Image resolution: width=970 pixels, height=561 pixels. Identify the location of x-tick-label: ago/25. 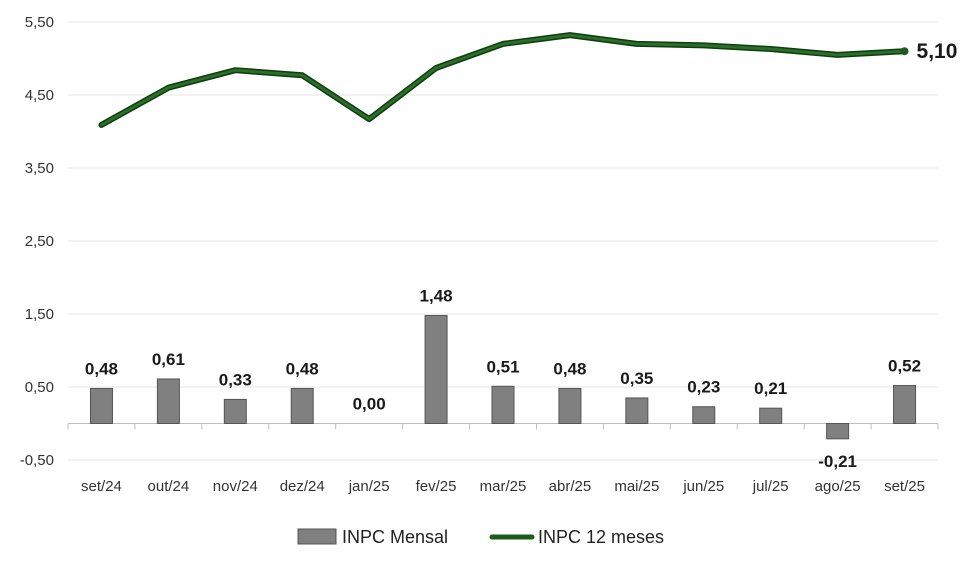
(838, 486).